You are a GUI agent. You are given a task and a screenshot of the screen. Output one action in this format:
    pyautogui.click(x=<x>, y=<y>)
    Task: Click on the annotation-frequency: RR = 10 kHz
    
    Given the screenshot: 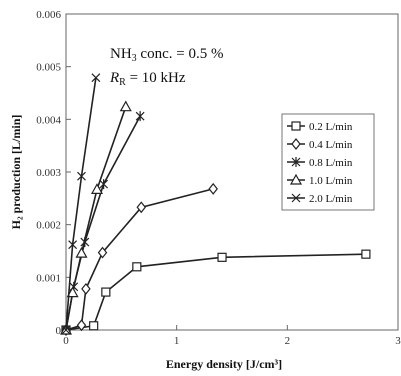 What is the action you would take?
    pyautogui.click(x=147, y=79)
    